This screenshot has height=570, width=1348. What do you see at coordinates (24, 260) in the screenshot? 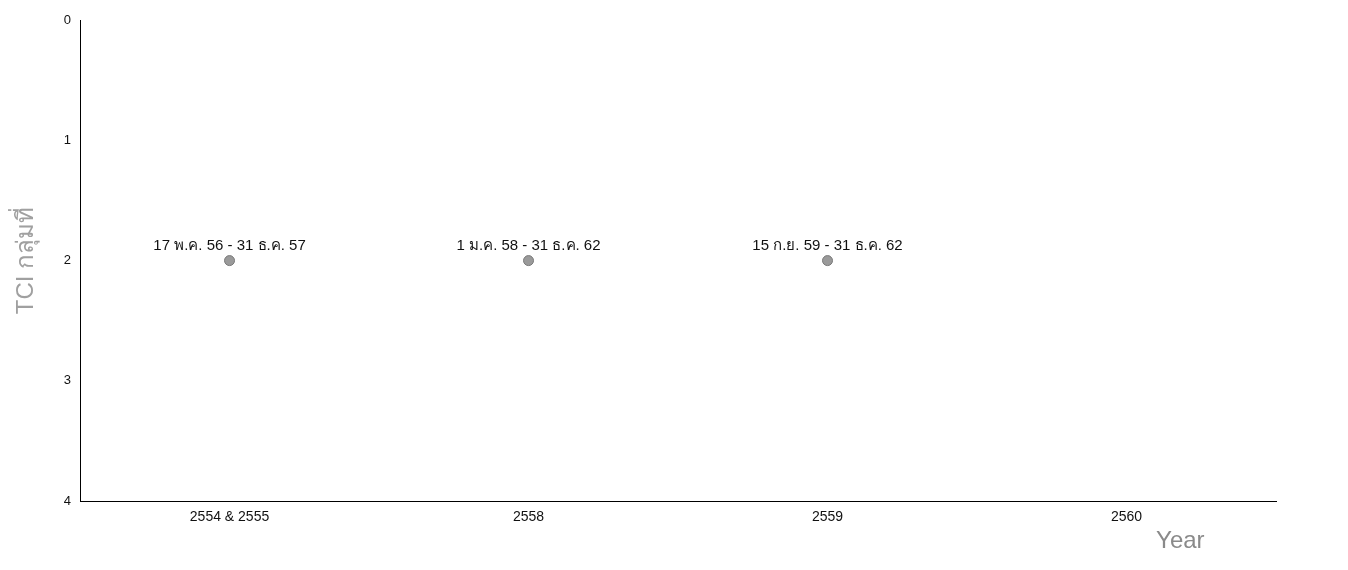
I see `y-axis-title: TCI กลุ่มที่` at bounding box center [24, 260].